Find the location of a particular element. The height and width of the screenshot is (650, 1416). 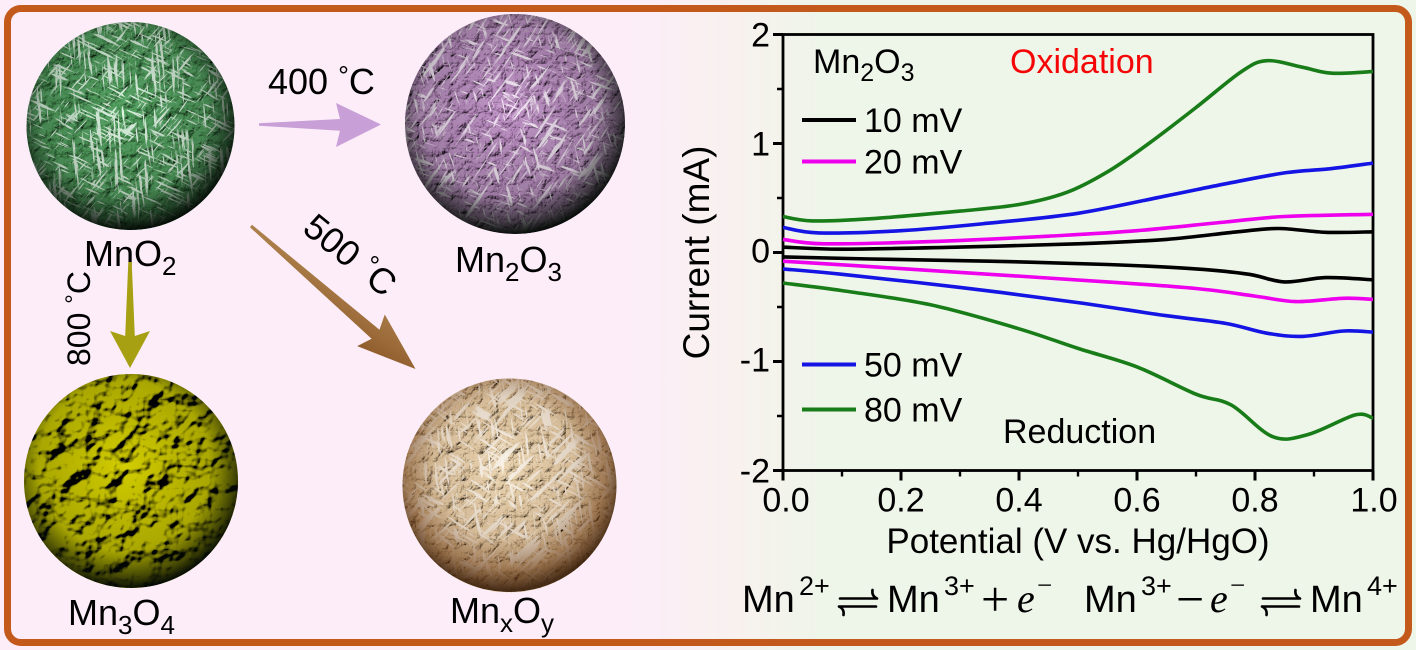

svg-text: 0.8 is located at coordinates (1254, 501).